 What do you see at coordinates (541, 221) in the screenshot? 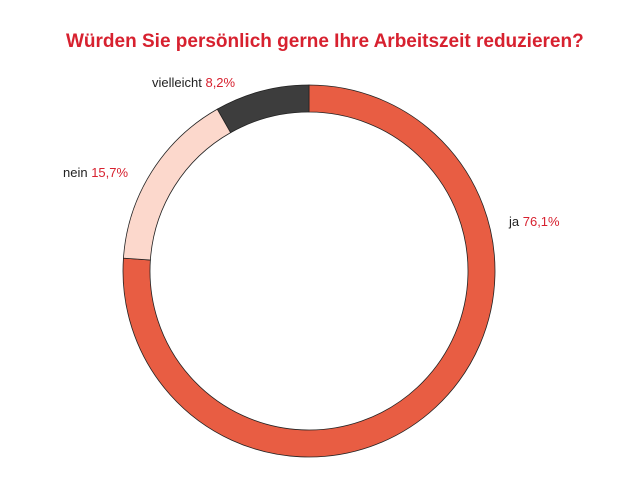
I see `slice-value-ja: 76,1%` at bounding box center [541, 221].